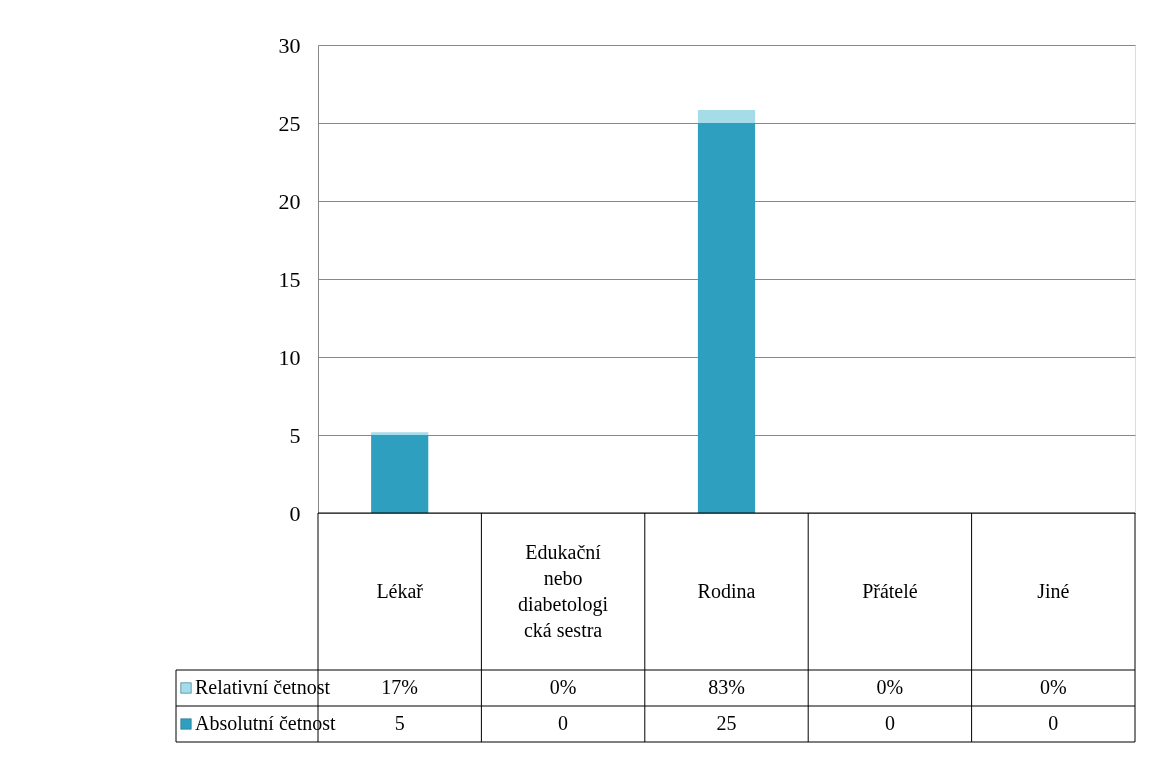 This screenshot has height=760, width=1154. I want to click on x-tick-label: Rodina, so click(726, 590).